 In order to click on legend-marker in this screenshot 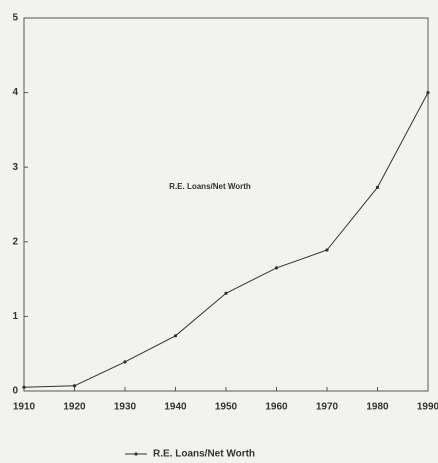, I will do `click(136, 454)`.